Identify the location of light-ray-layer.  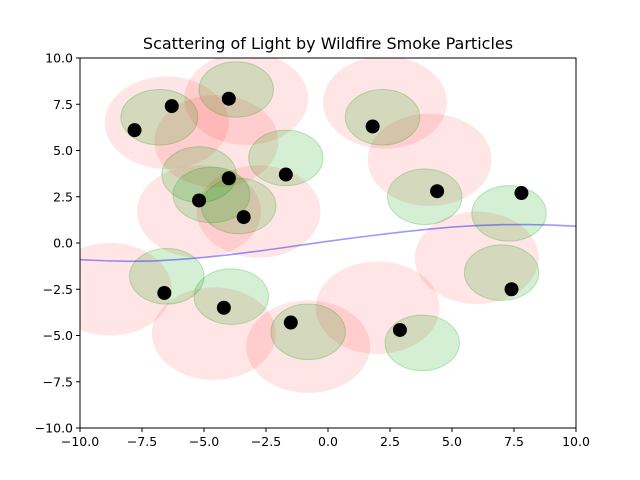
(328, 243).